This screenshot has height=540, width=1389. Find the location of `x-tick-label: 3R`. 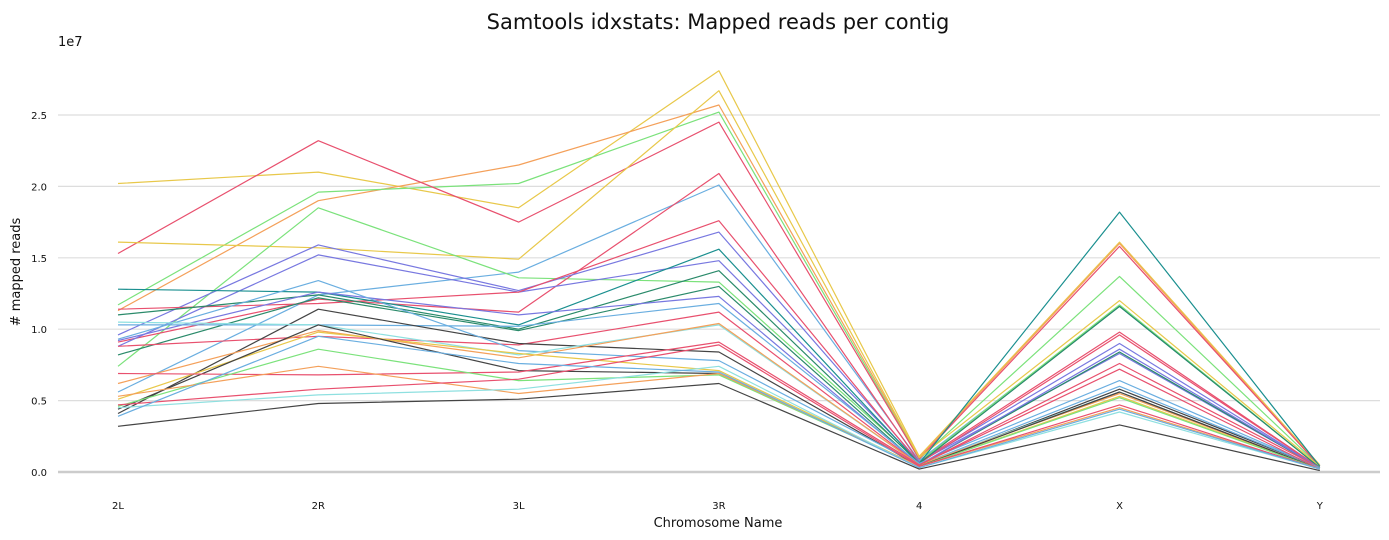

x-tick-label: 3R is located at coordinates (718, 506).